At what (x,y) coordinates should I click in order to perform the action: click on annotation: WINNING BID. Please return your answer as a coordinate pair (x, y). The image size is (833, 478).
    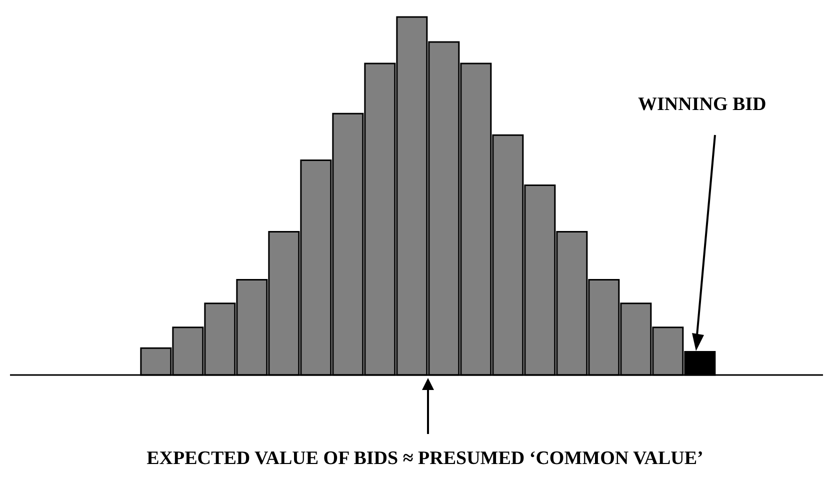
    Looking at the image, I should click on (702, 105).